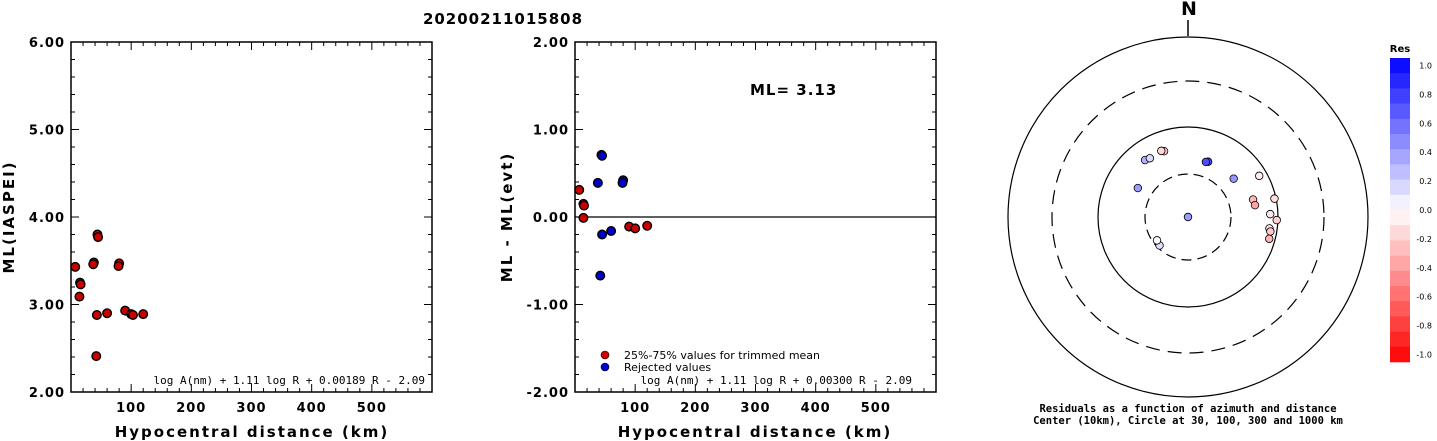 This screenshot has height=441, width=1437. Describe the element at coordinates (1424, 326) in the screenshot. I see `colorbar-label: -0.8` at that location.